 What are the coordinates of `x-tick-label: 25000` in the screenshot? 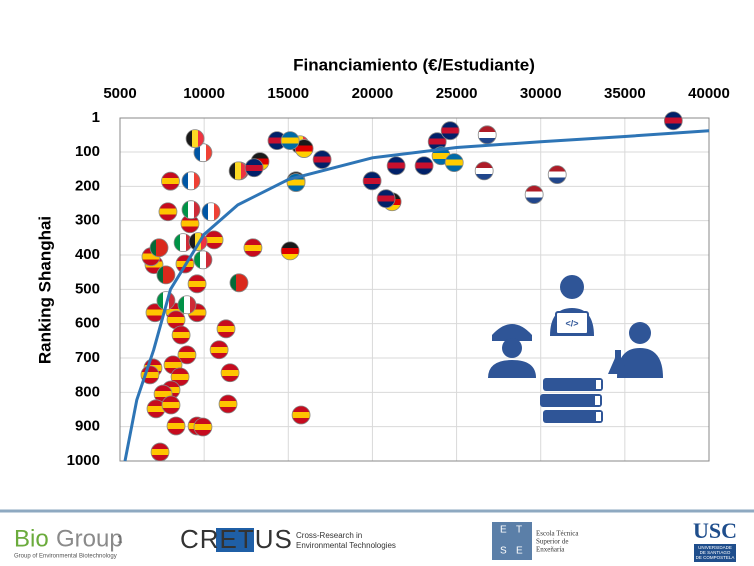 It's located at (457, 93).